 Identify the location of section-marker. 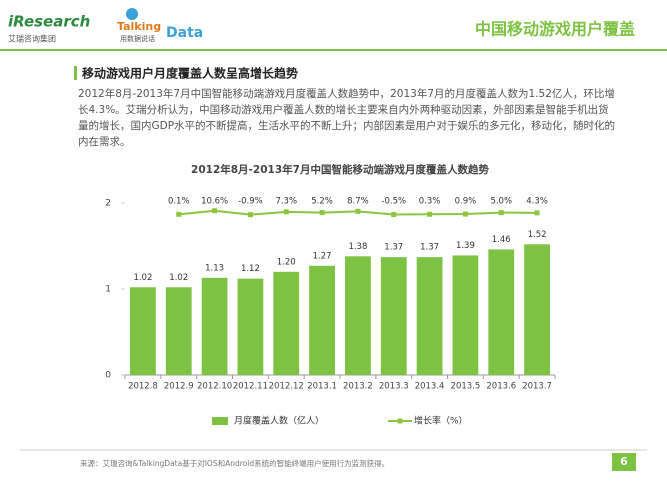
(75, 73).